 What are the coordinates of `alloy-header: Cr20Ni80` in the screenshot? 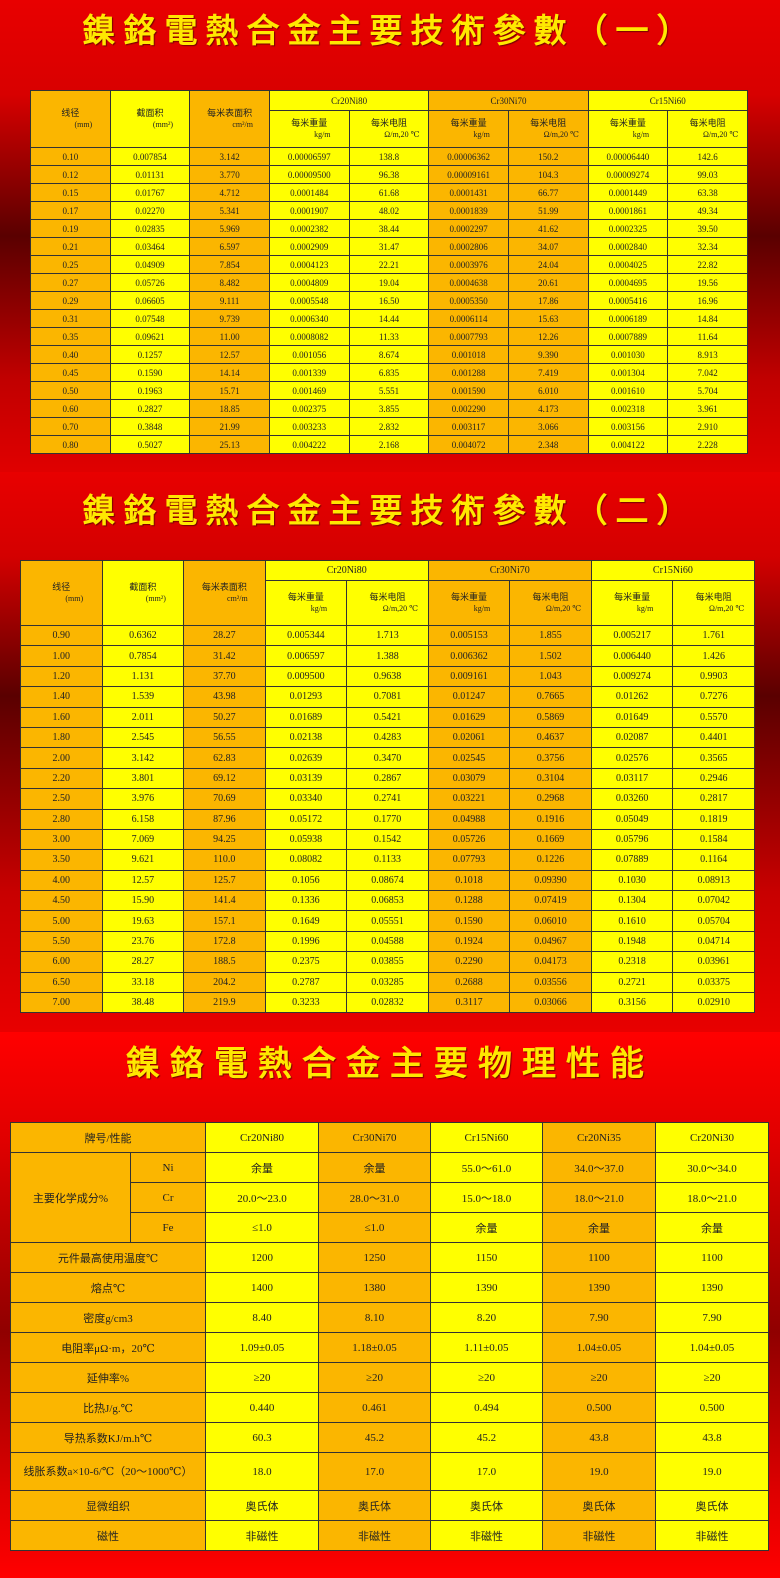 It's located at (262, 1137).